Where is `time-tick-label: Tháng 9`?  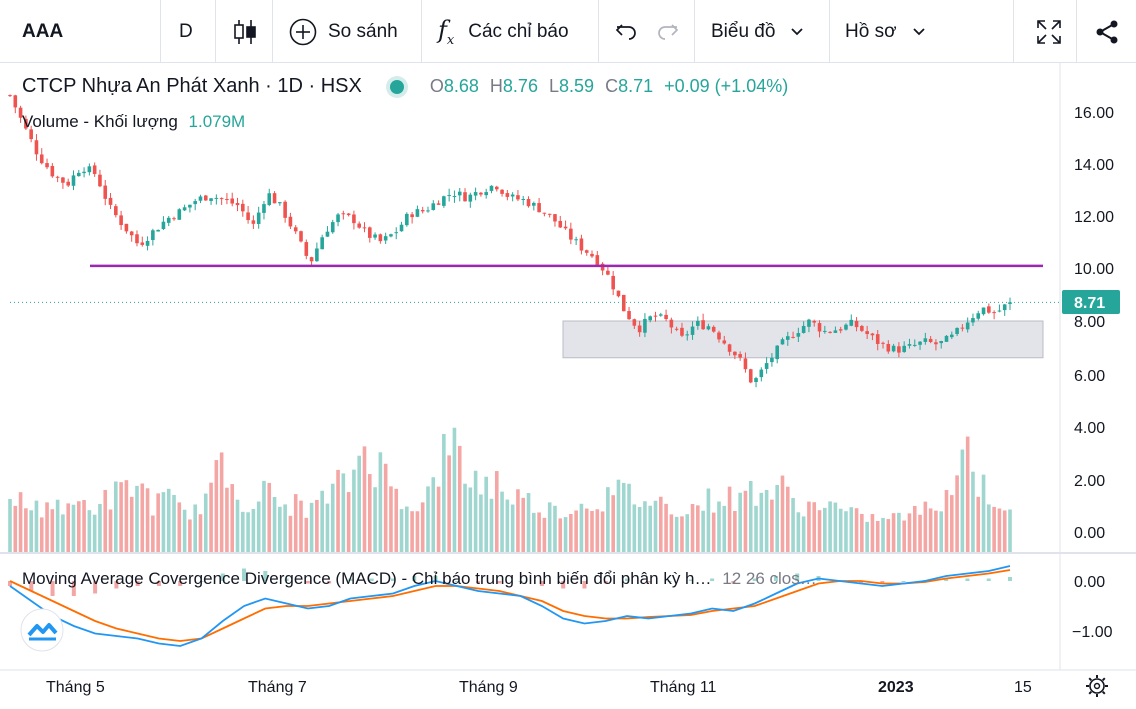 time-tick-label: Tháng 9 is located at coordinates (488, 687).